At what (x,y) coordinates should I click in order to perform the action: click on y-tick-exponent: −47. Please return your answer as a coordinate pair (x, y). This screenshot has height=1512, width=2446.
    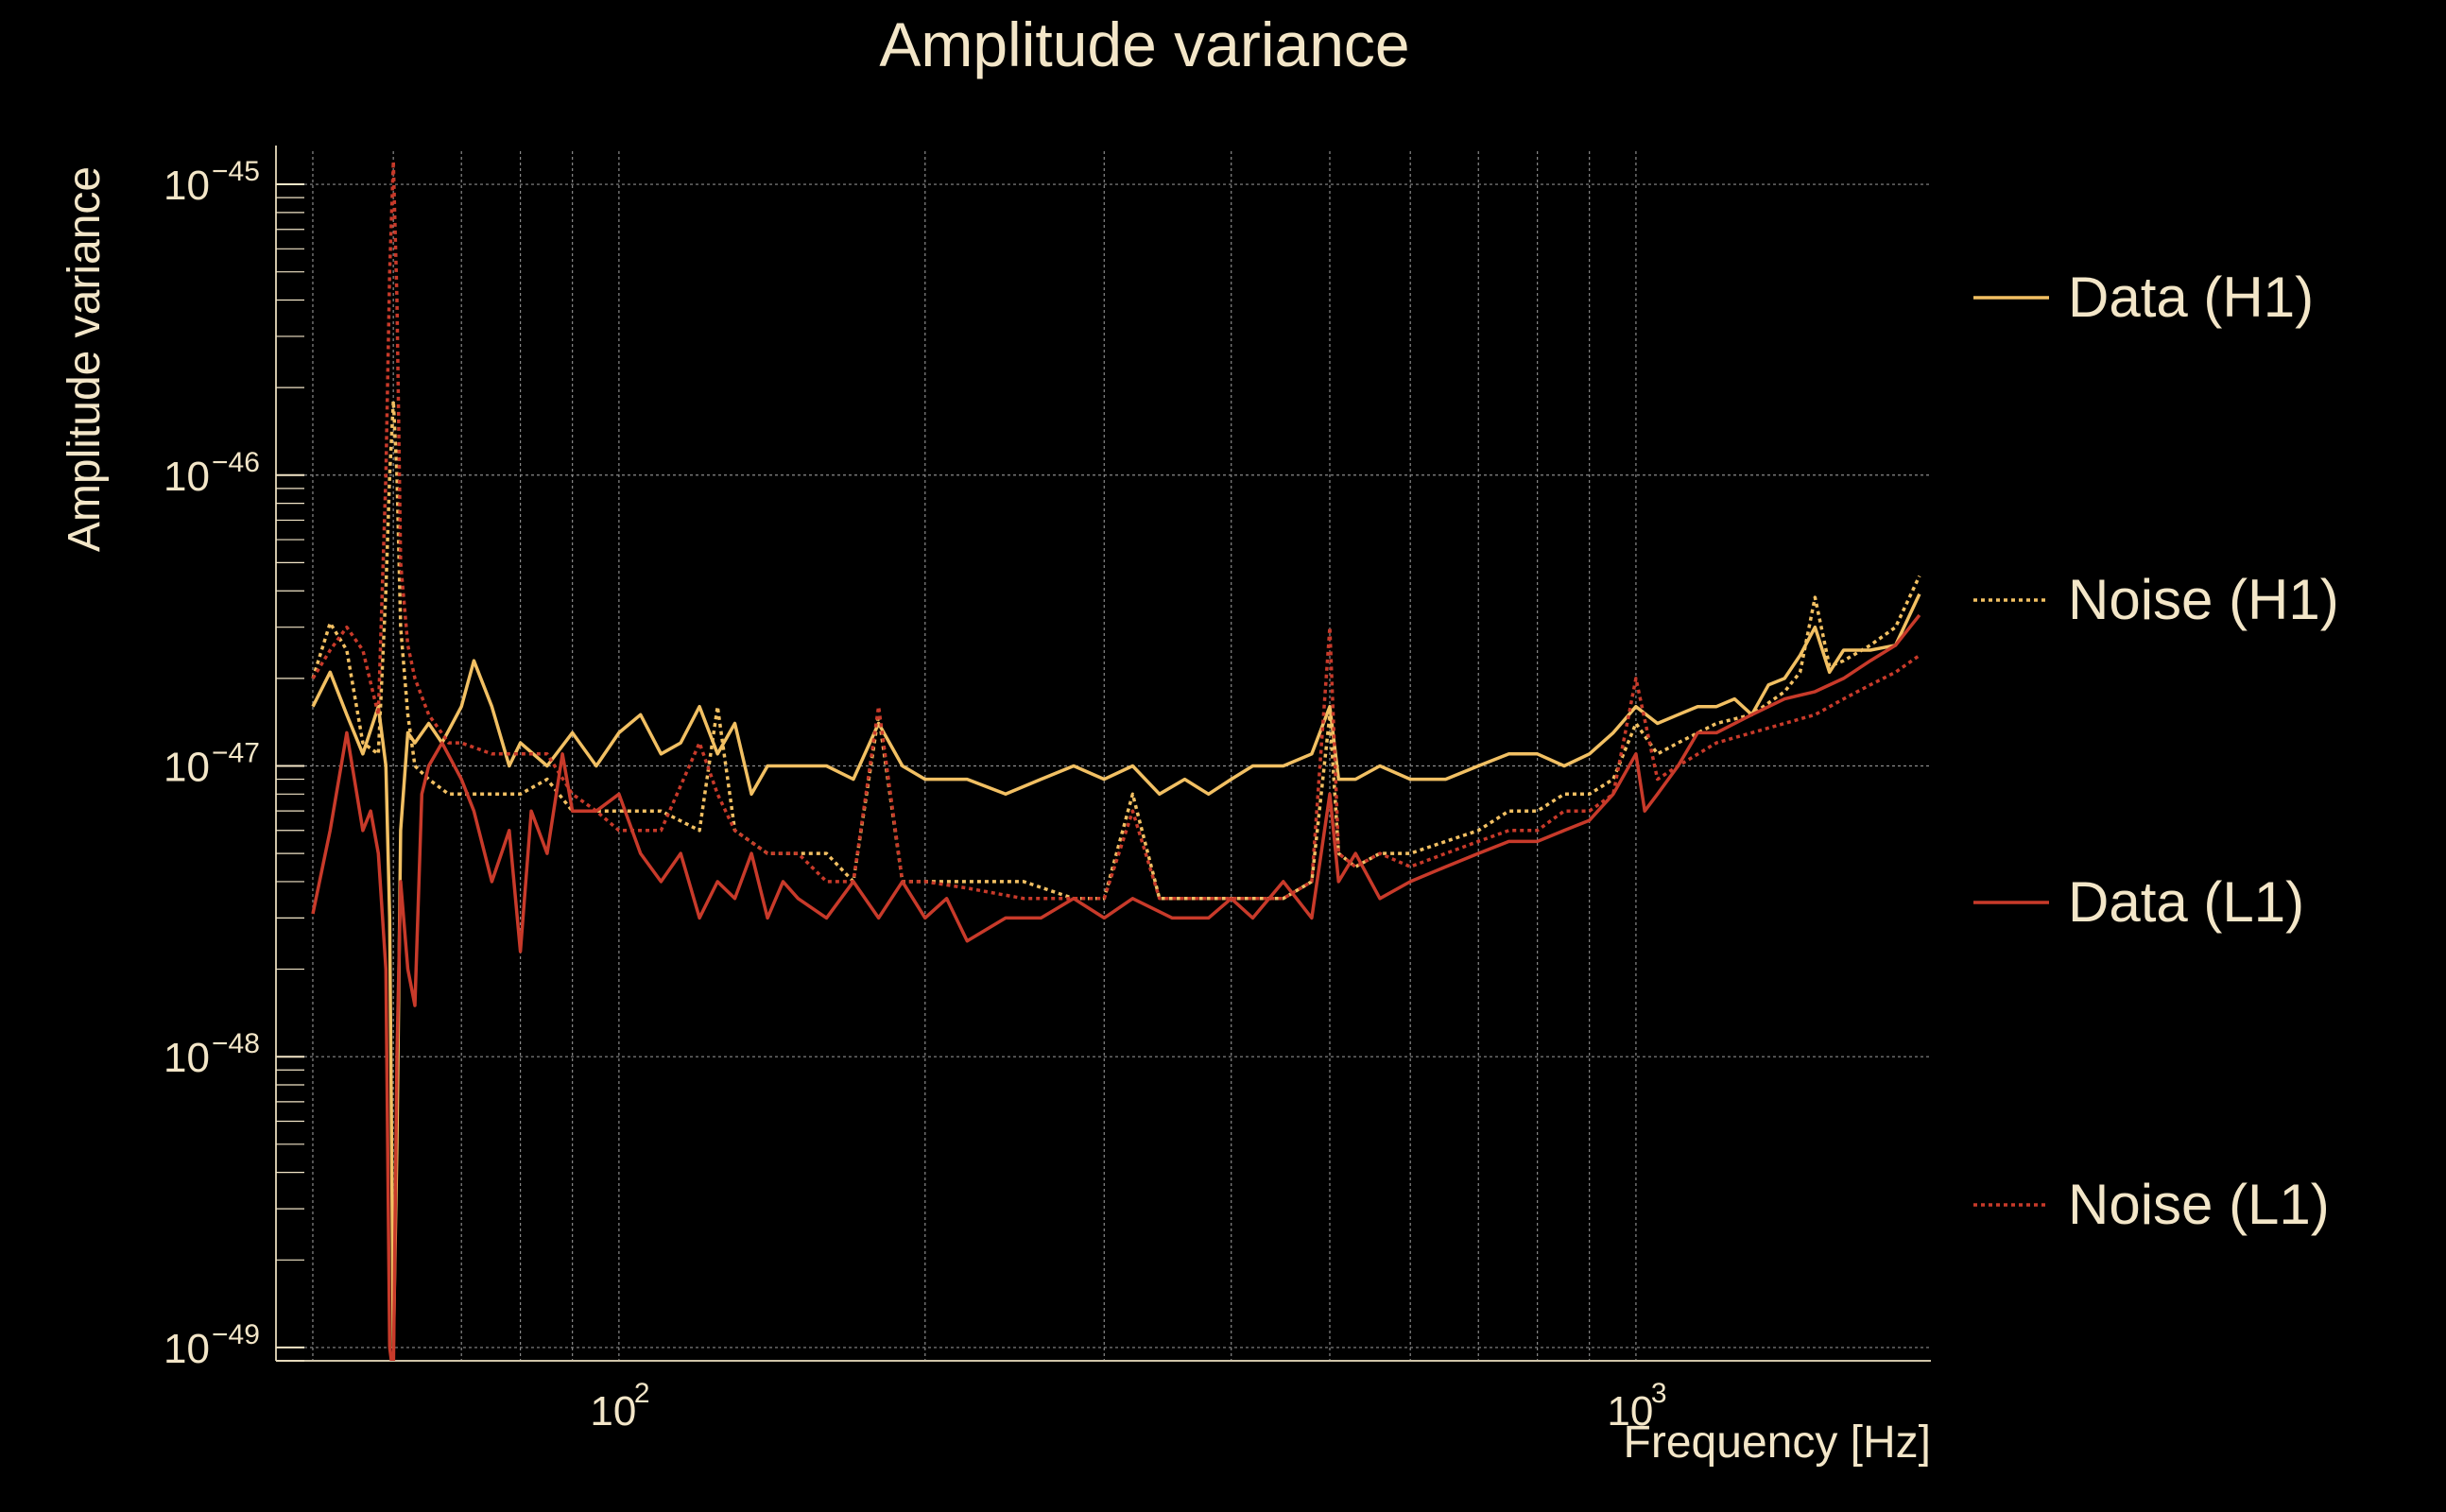
    Looking at the image, I should click on (236, 752).